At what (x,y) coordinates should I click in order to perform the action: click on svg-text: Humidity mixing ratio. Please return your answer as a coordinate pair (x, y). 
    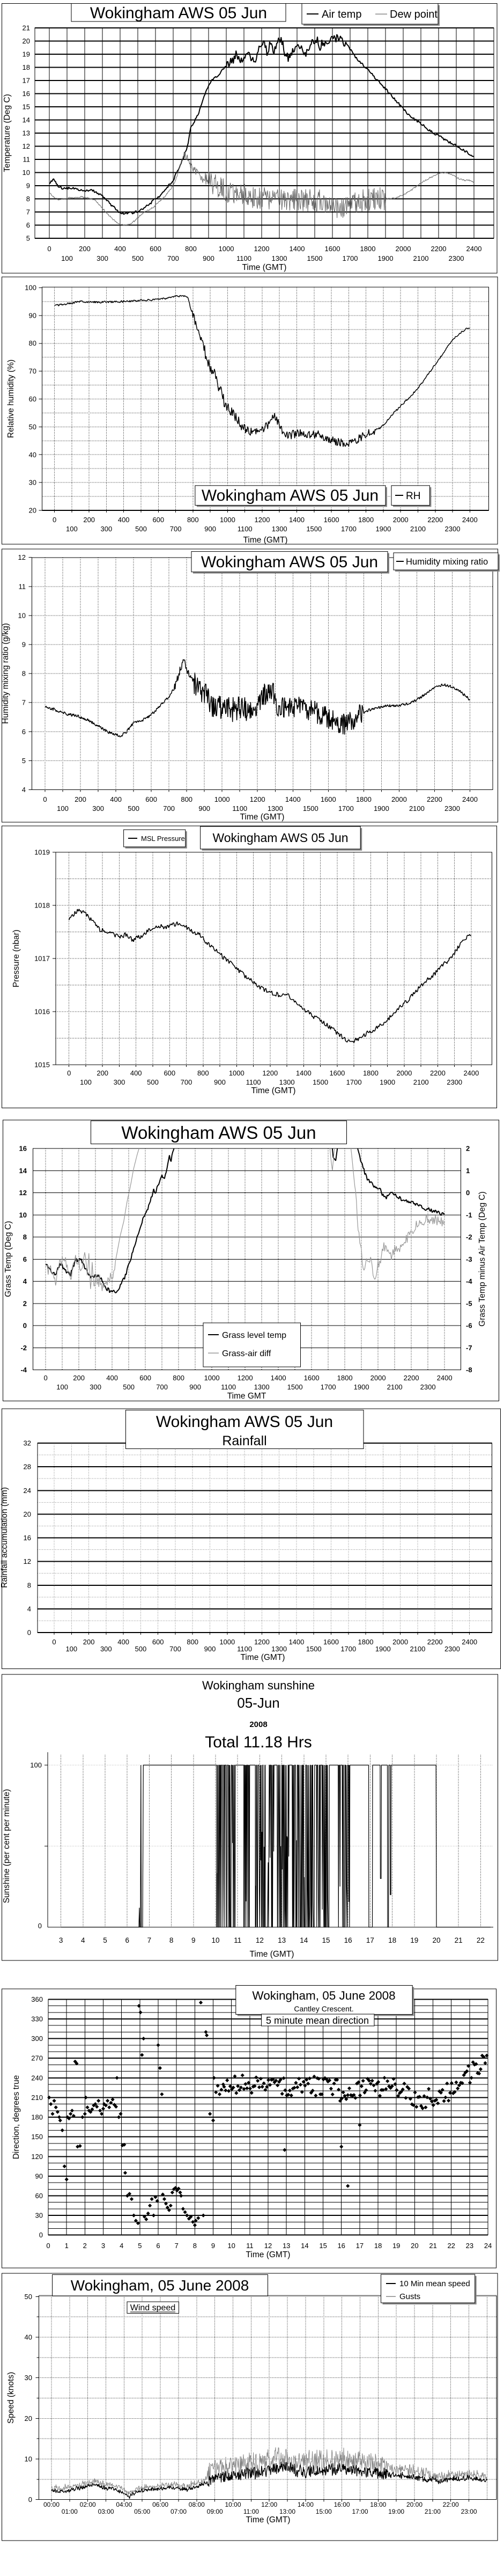
    Looking at the image, I should click on (447, 562).